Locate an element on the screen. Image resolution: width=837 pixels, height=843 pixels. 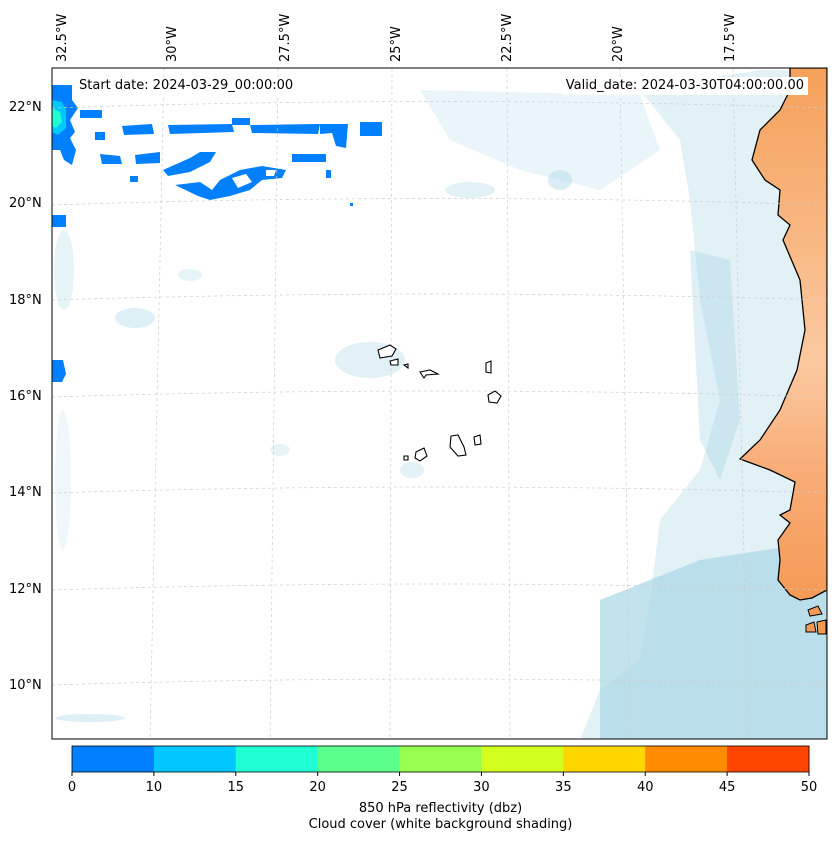
lat-label: 22°N is located at coordinates (25, 107).